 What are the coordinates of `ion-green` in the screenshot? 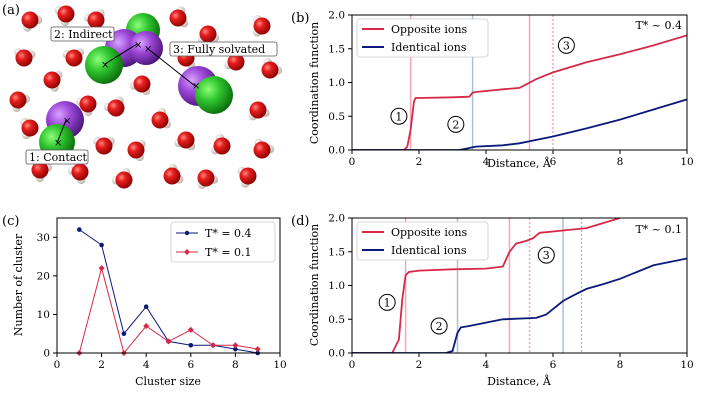 It's located at (214, 95).